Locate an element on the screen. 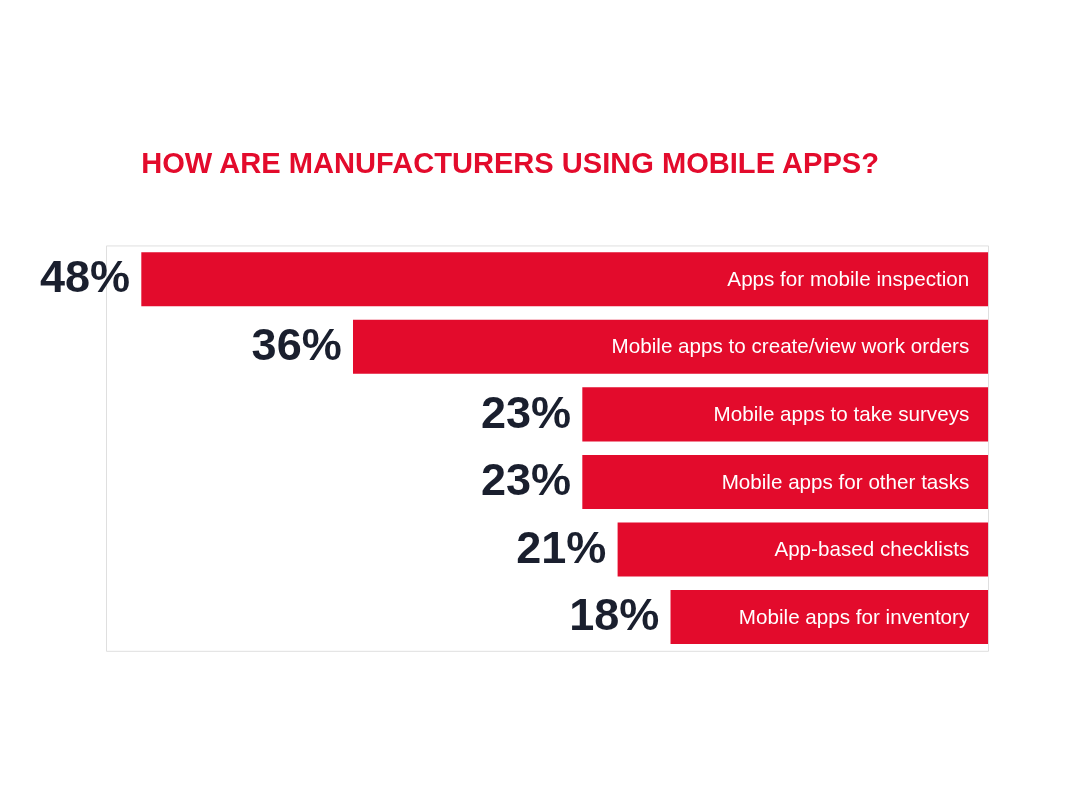  y-tick-label: Mobile apps for inventory is located at coordinates (854, 616).